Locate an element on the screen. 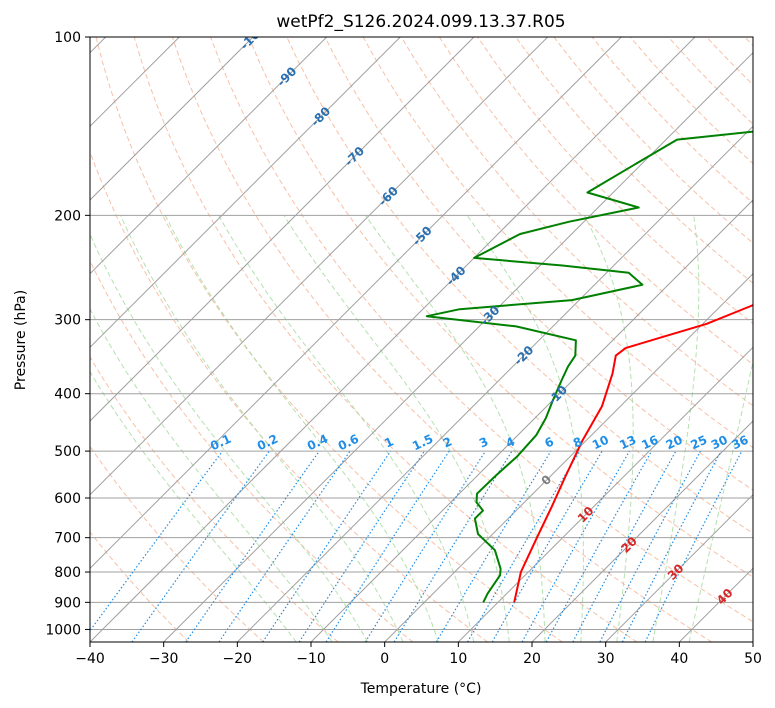  x-tick-label: 50 is located at coordinates (753, 659).